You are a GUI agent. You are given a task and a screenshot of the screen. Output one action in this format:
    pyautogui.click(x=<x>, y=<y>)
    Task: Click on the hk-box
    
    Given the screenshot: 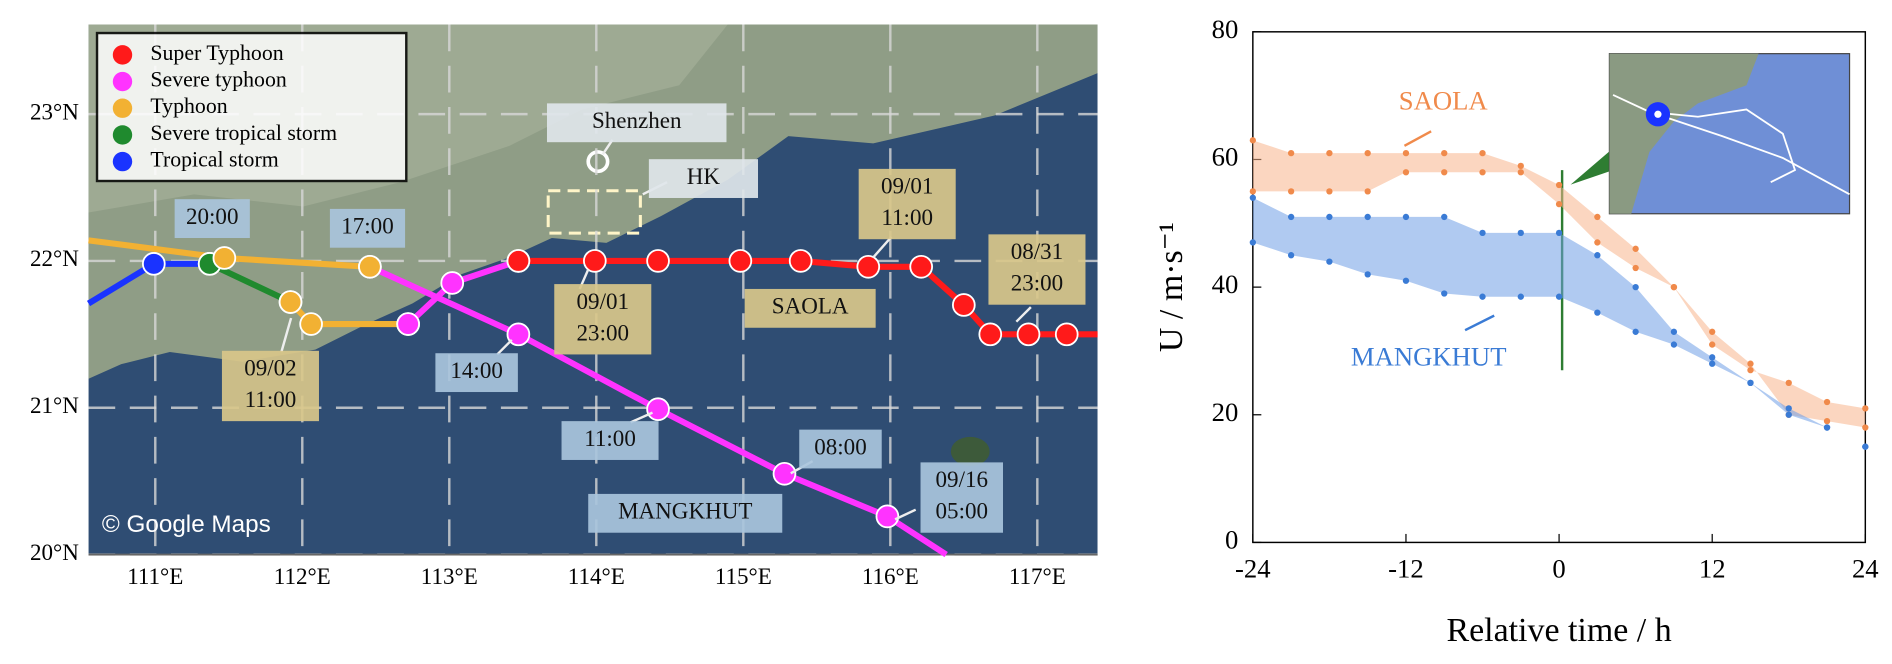 What is the action you would take?
    pyautogui.click(x=594, y=212)
    